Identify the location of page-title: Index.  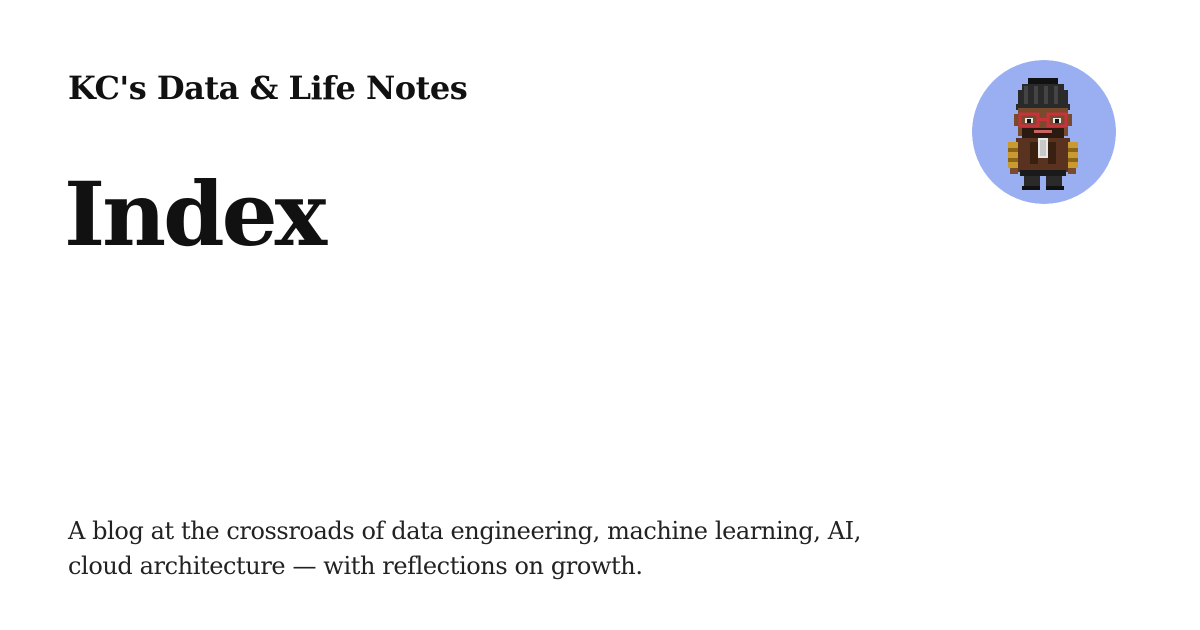
(195, 214).